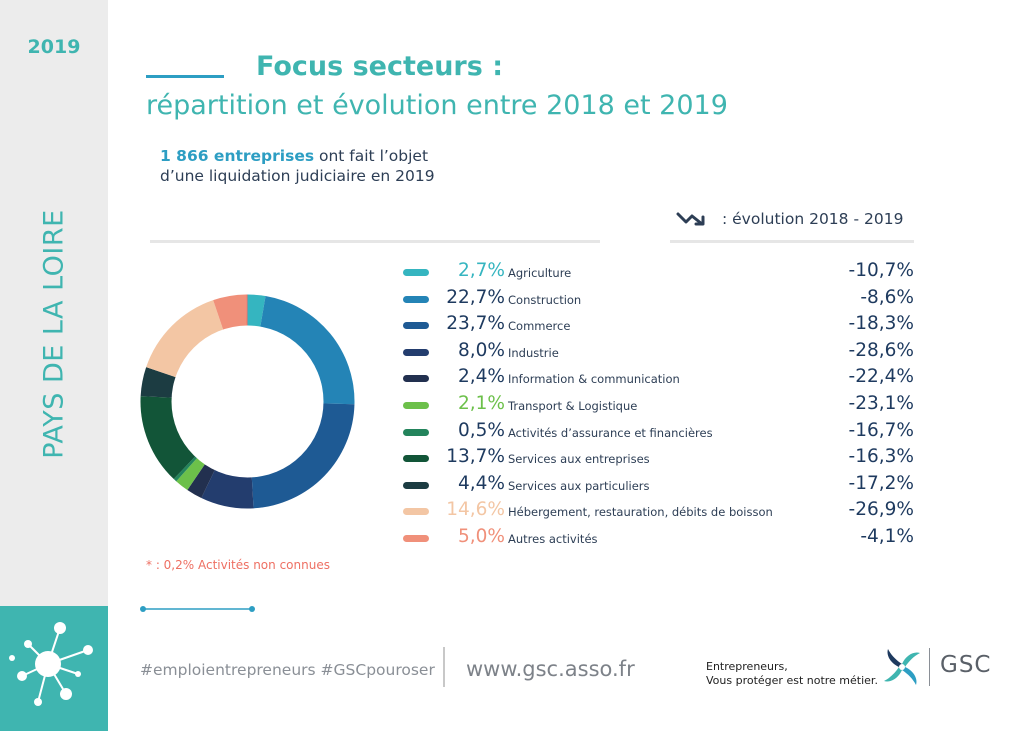 Image resolution: width=1024 pixels, height=731 pixels. Describe the element at coordinates (881, 403) in the screenshot. I see `legend-evolution-value: -23,1%` at that location.